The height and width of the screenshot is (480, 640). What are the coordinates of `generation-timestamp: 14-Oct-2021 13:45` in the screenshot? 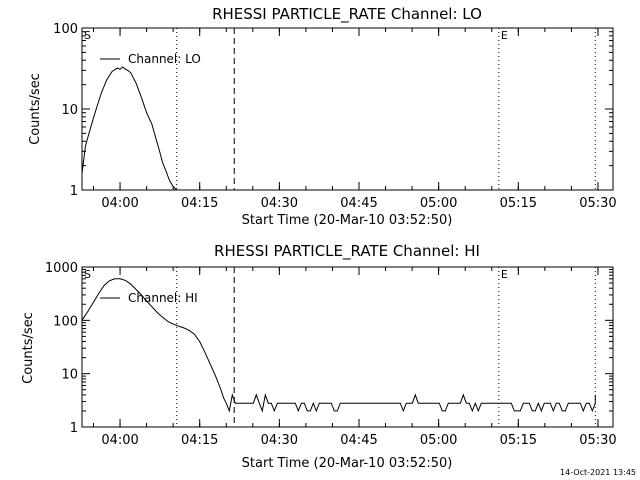 It's located at (598, 472).